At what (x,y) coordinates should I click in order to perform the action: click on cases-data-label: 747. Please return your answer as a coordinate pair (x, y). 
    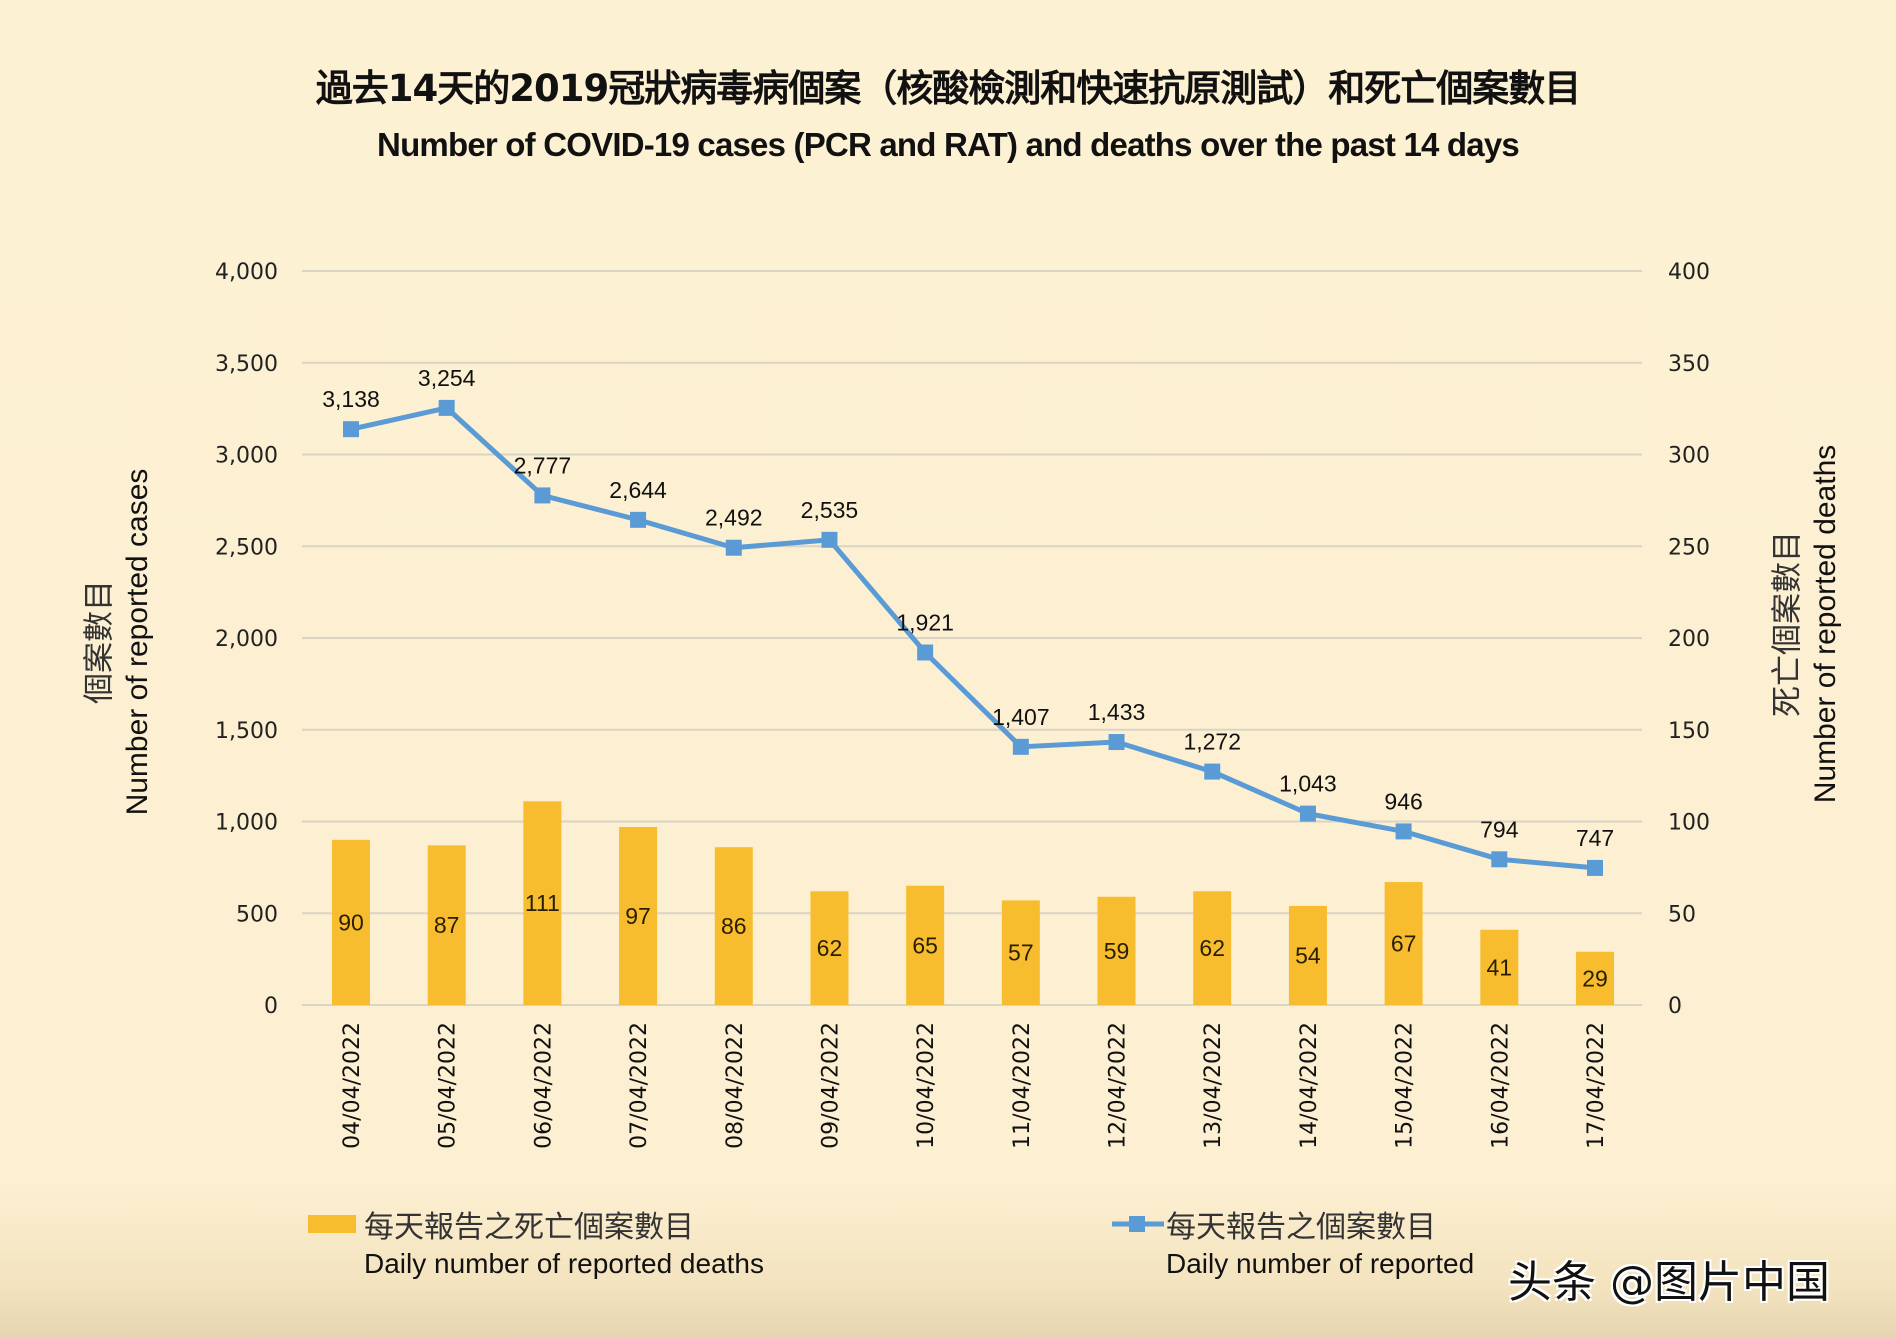
    Looking at the image, I should click on (1595, 838).